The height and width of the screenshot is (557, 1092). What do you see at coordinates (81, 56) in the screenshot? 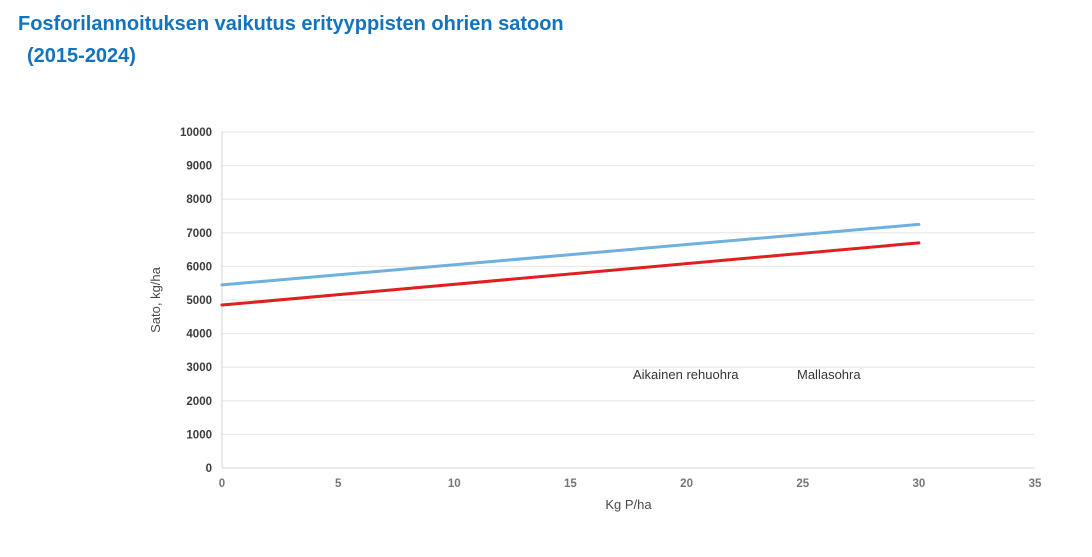
I see `chart-title-line2: (2015-2024)` at bounding box center [81, 56].